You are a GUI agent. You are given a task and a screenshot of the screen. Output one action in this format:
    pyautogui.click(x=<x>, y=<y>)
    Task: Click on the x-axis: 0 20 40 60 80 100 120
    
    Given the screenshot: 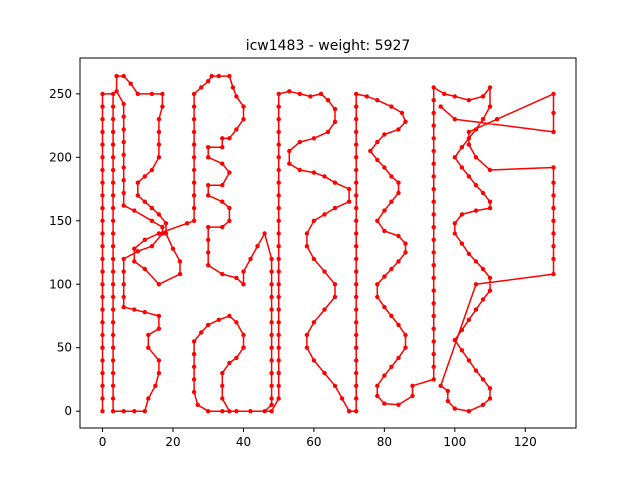 What is the action you would take?
    pyautogui.click(x=318, y=438)
    